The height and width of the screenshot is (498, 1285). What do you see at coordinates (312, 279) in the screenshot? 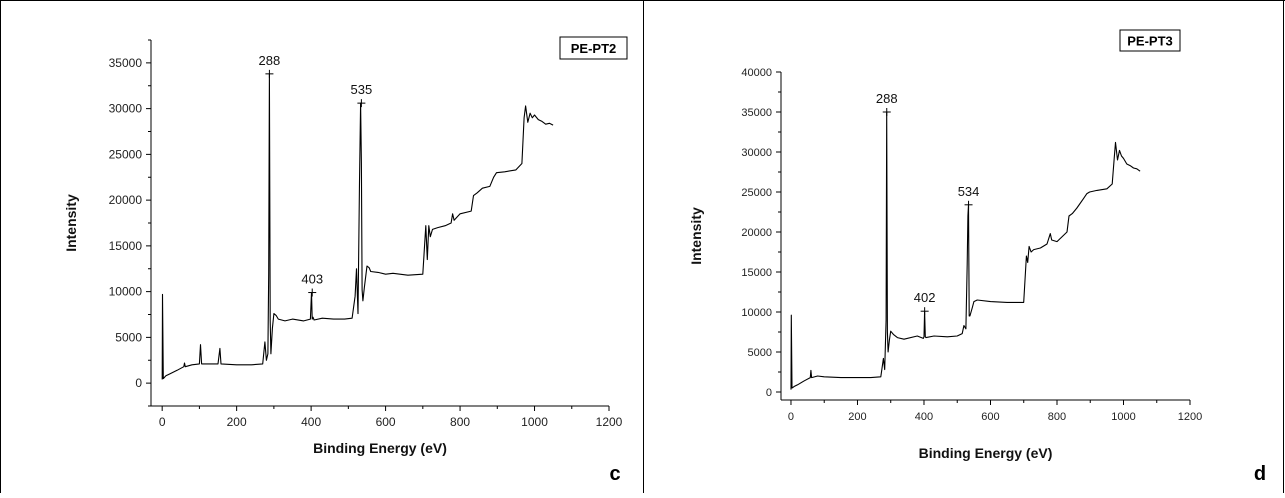
I see `peak-label: 403` at bounding box center [312, 279].